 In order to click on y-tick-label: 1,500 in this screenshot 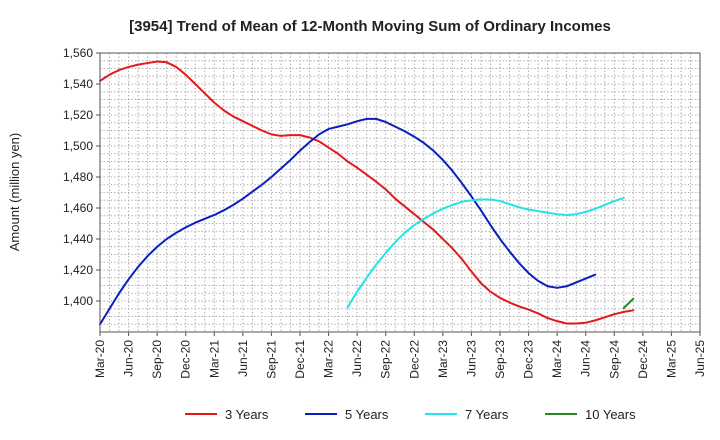, I will do `click(78, 146)`.